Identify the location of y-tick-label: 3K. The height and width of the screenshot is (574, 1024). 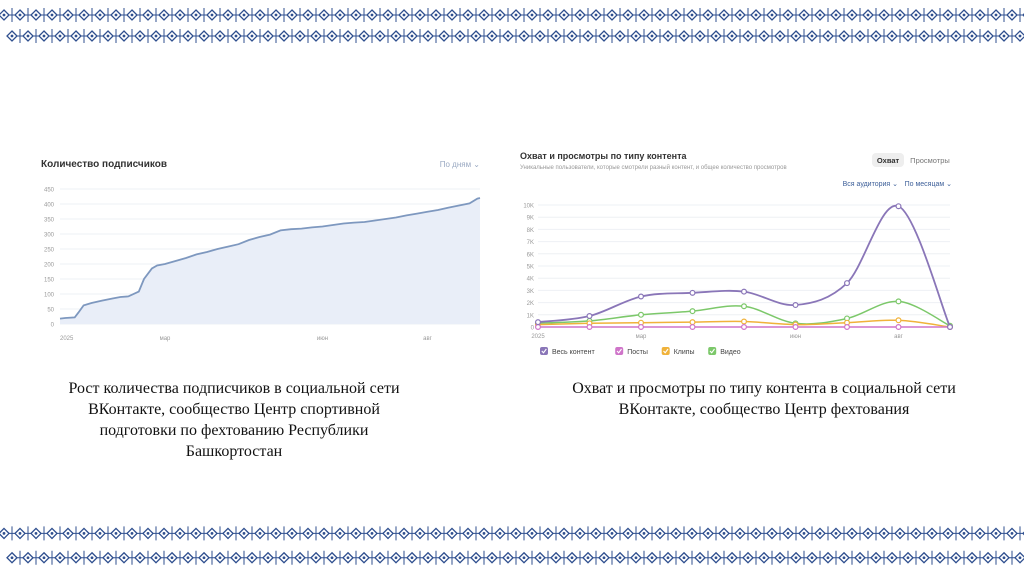
(530, 292).